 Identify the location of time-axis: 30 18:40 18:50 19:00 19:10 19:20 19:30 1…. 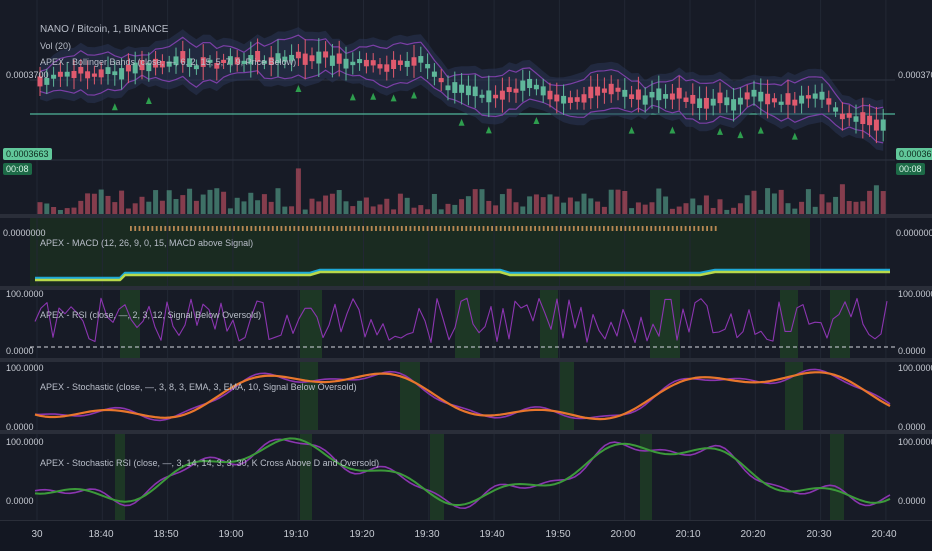
(466, 535).